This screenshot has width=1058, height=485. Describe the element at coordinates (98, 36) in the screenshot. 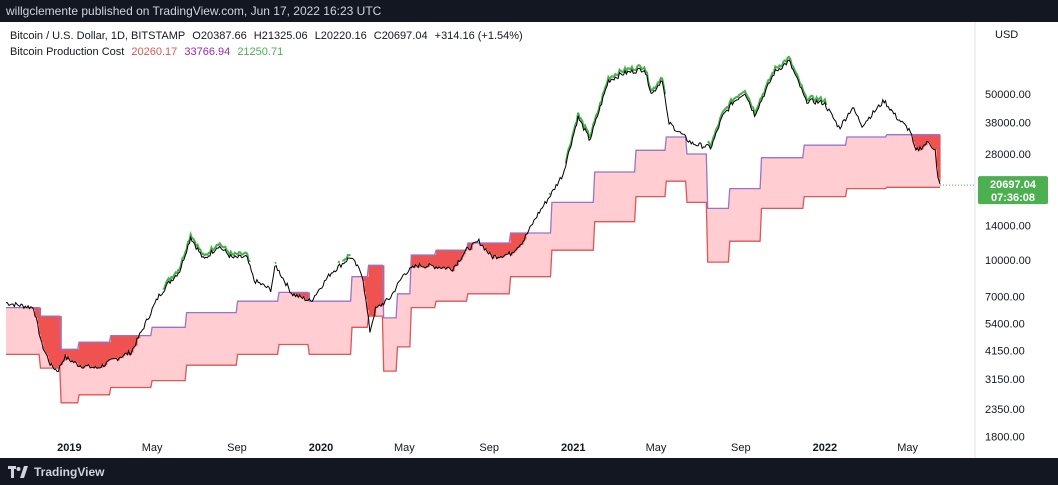

I see `symbol-title: Bitcoin / U.S. Dollar, 1D, BITSTAMP` at that location.